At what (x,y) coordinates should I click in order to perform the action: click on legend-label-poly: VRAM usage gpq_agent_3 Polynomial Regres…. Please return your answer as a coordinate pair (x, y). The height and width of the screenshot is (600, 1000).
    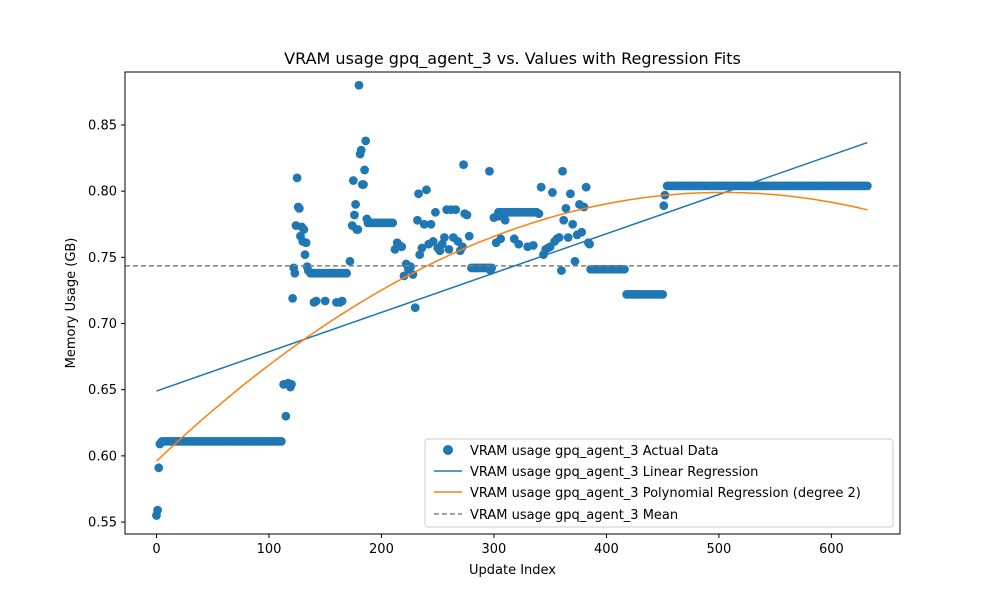
    Looking at the image, I should click on (665, 493).